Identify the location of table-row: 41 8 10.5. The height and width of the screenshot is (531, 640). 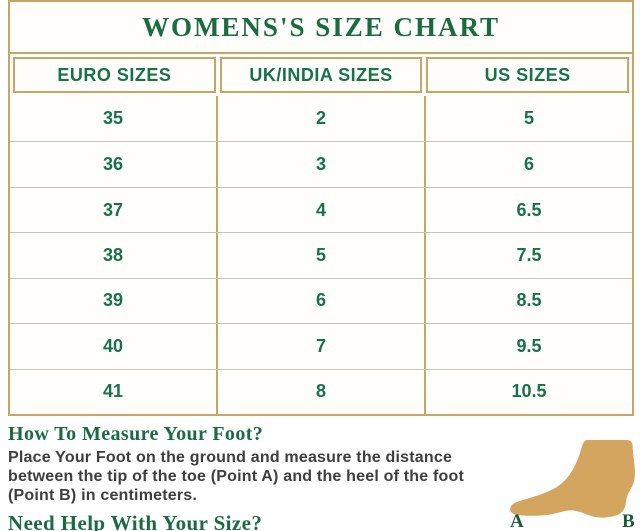
(321, 391).